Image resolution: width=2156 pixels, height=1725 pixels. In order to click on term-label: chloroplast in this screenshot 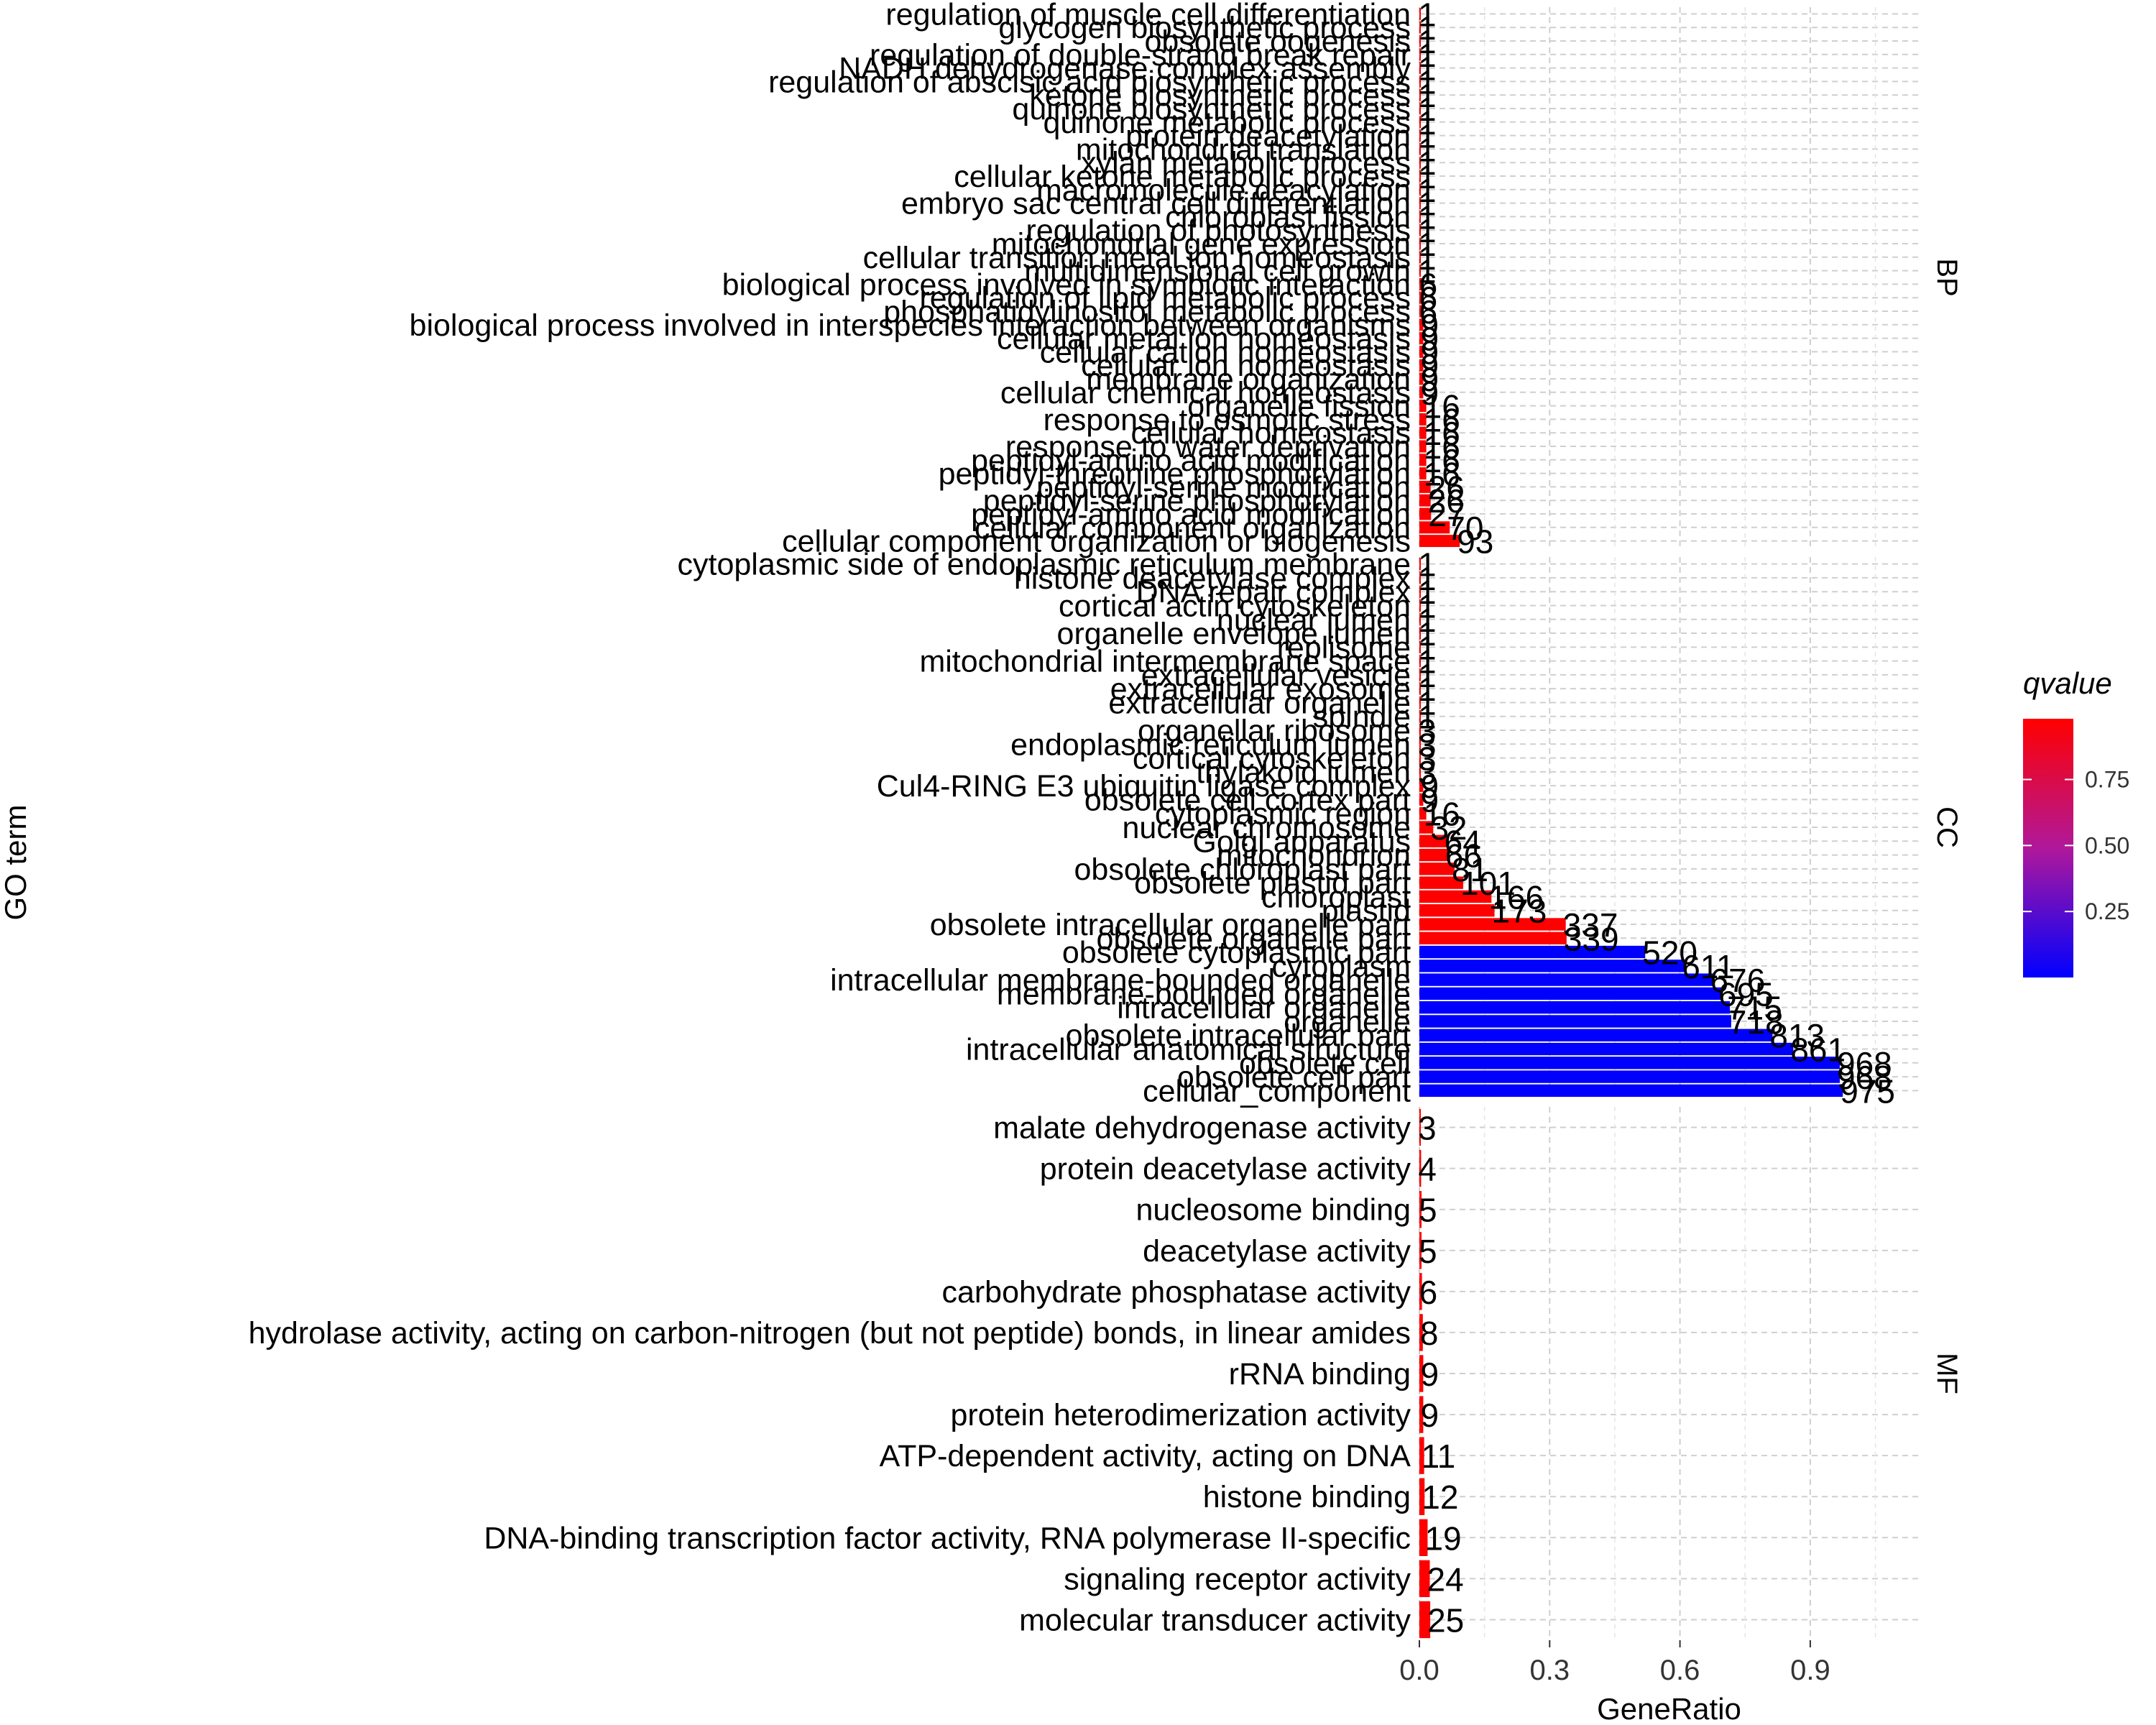, I will do `click(1336, 897)`.